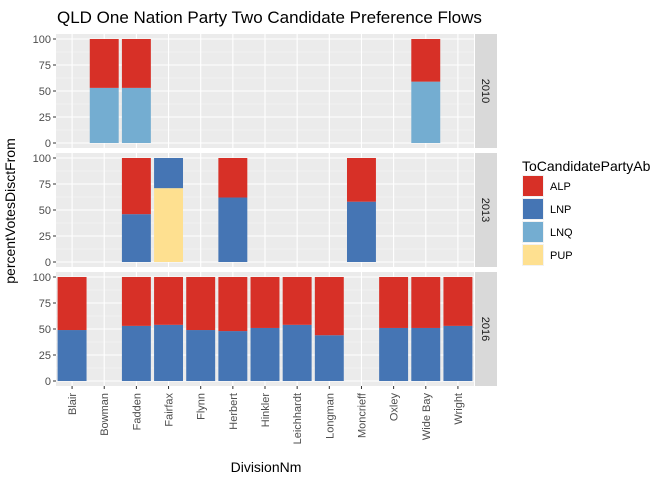  What do you see at coordinates (136, 115) in the screenshot?
I see `bar-segment-fadden-lnq` at bounding box center [136, 115].